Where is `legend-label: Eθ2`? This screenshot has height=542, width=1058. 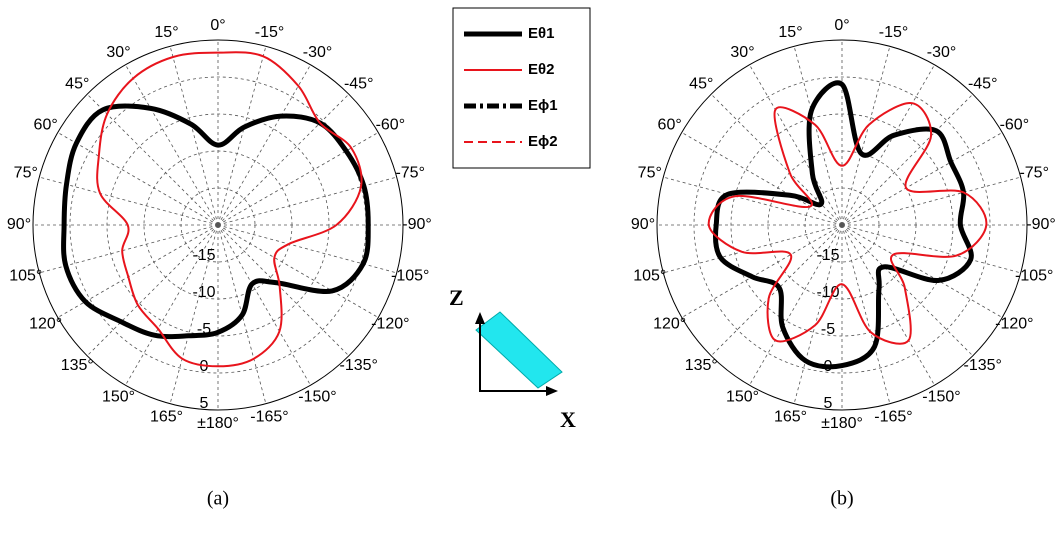 legend-label: Eθ2 is located at coordinates (541, 69).